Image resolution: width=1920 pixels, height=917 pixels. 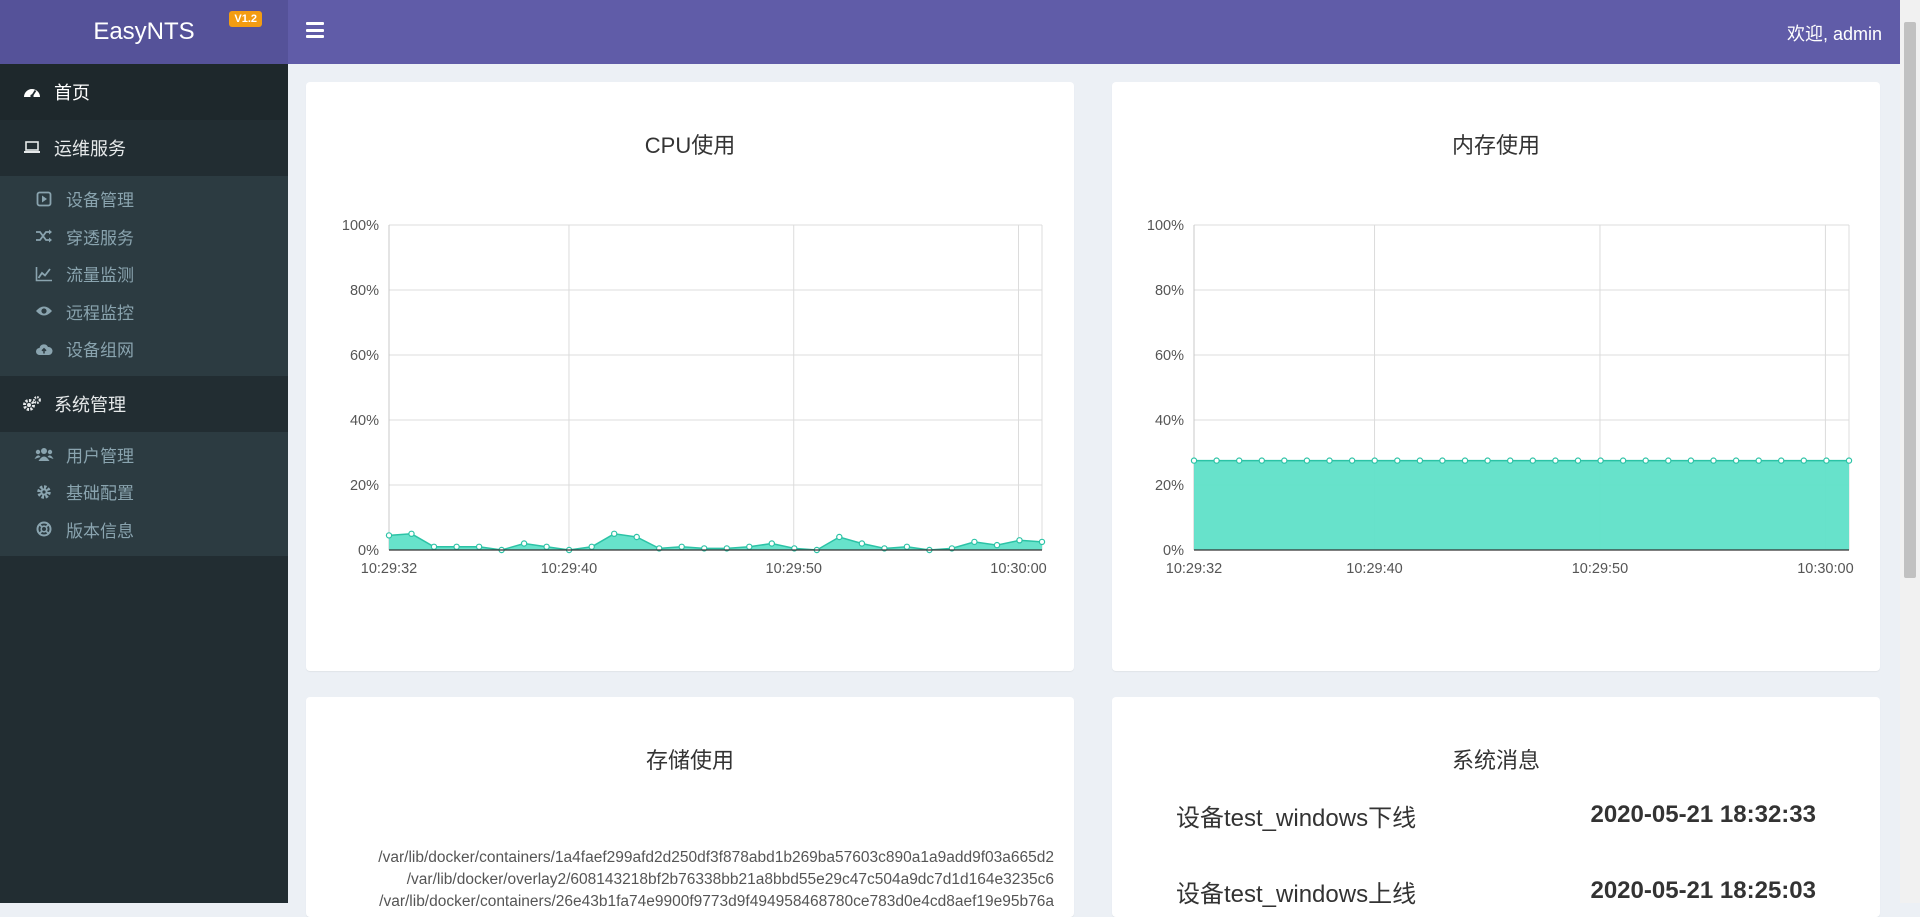 I want to click on y-tick-label: 80%, so click(x=1169, y=291).